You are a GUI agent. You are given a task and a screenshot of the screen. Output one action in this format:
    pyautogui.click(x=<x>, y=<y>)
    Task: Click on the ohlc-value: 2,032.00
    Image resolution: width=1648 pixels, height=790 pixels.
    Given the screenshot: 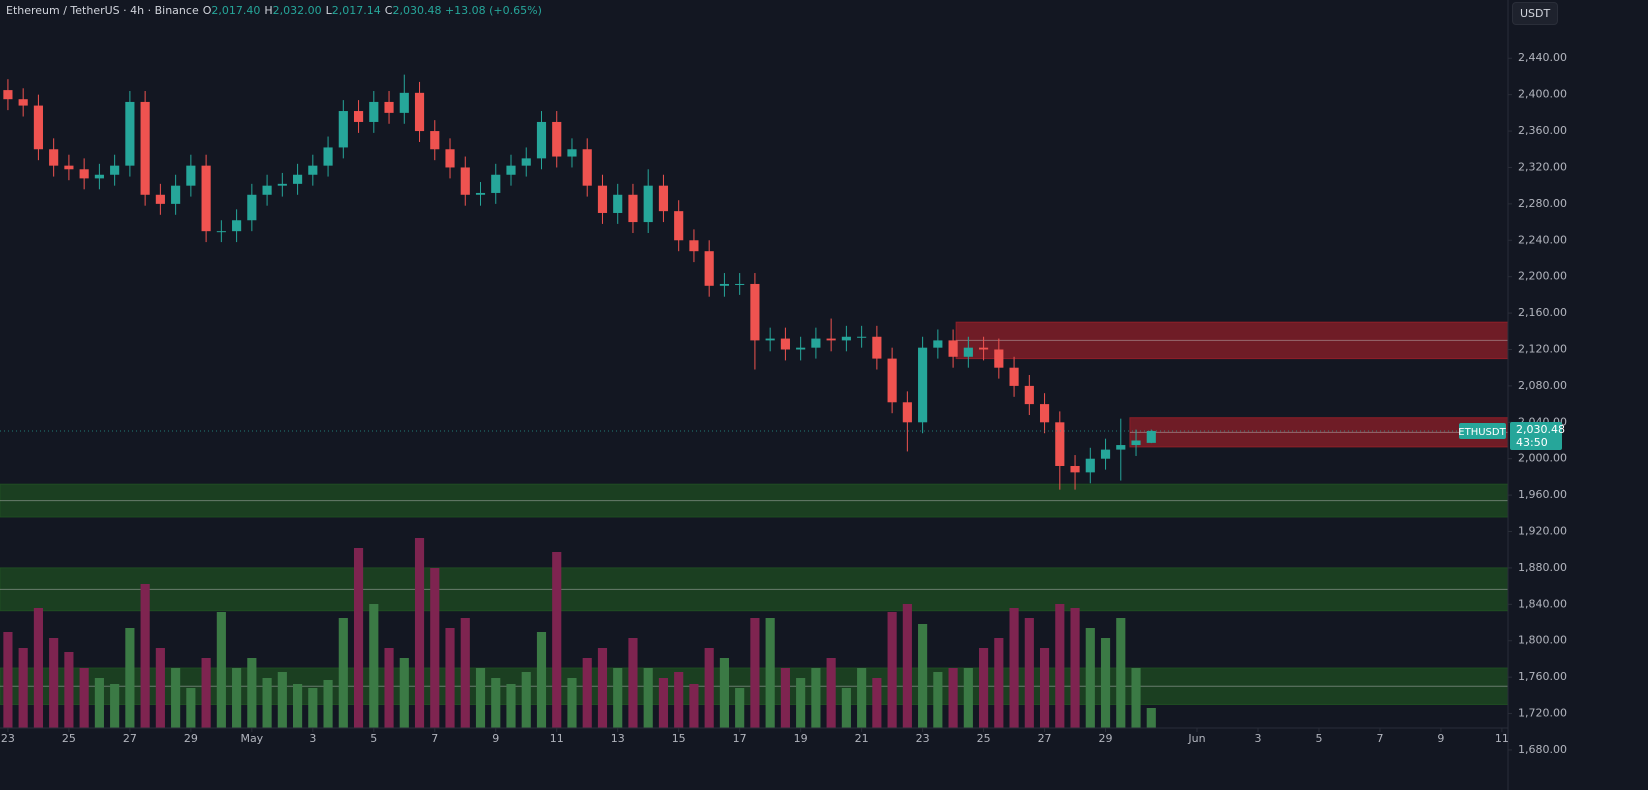 What is the action you would take?
    pyautogui.click(x=297, y=10)
    